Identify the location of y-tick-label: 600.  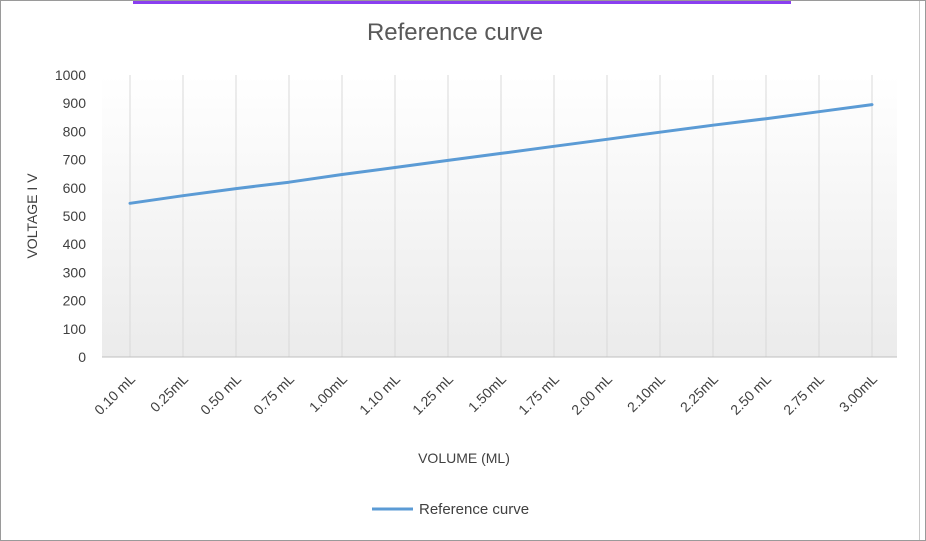
(75, 188).